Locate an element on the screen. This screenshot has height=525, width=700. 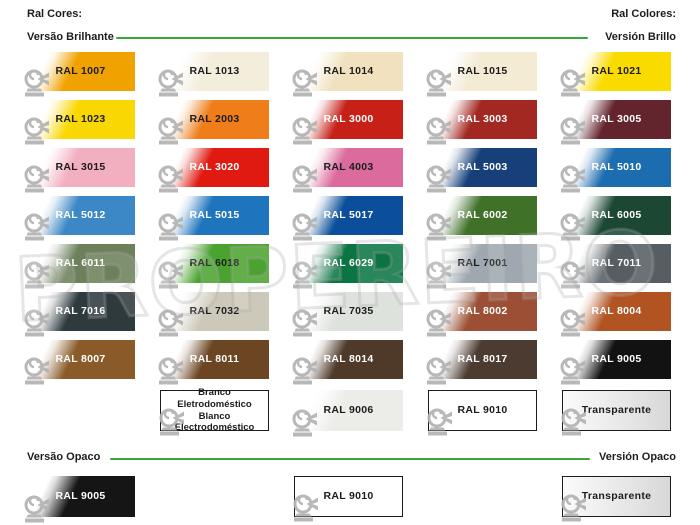
swatch-ral-8017: RAL 8017 is located at coordinates (481, 362).